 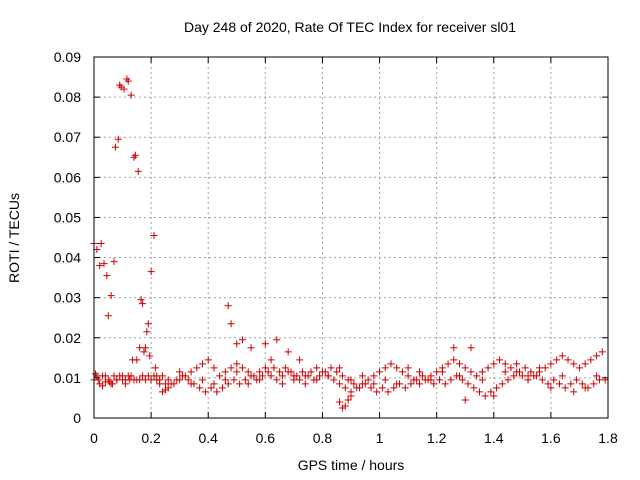 I want to click on y-tick-label: 0.09, so click(x=67, y=57).